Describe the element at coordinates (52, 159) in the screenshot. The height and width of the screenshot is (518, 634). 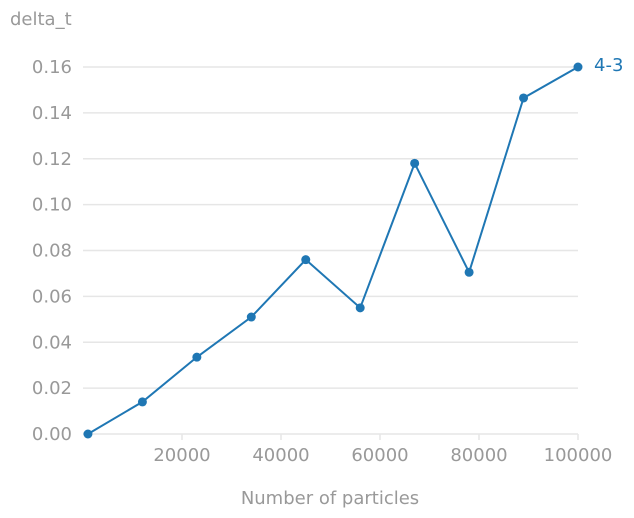
I see `y-tick-label: 0.12` at that location.